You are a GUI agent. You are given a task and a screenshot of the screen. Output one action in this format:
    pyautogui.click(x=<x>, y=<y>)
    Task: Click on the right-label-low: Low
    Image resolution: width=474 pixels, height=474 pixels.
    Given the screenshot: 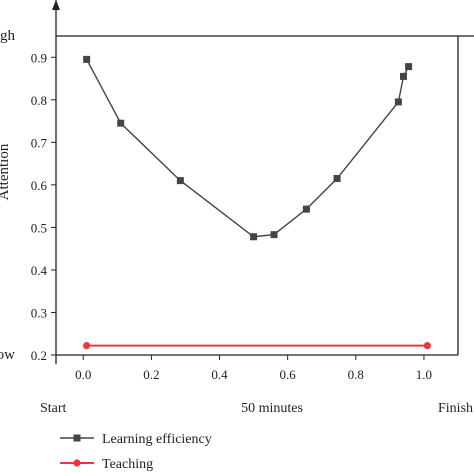 What is the action you would take?
    pyautogui.click(x=7, y=355)
    